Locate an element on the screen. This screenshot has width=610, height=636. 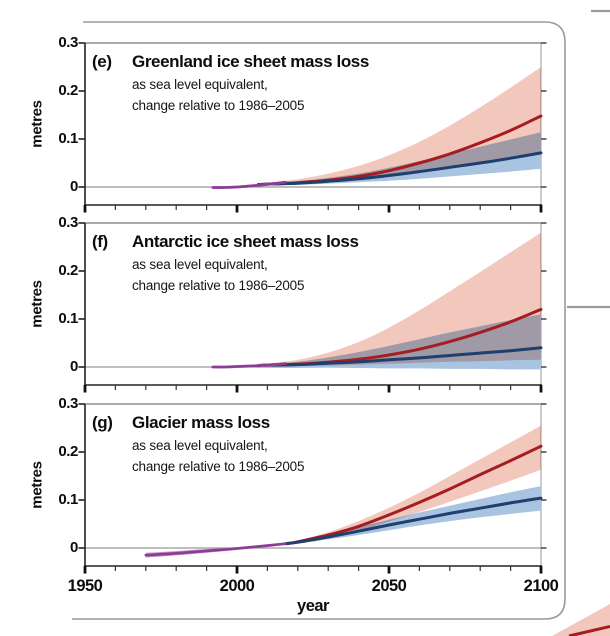
x-tick-label: 2000 is located at coordinates (237, 586).